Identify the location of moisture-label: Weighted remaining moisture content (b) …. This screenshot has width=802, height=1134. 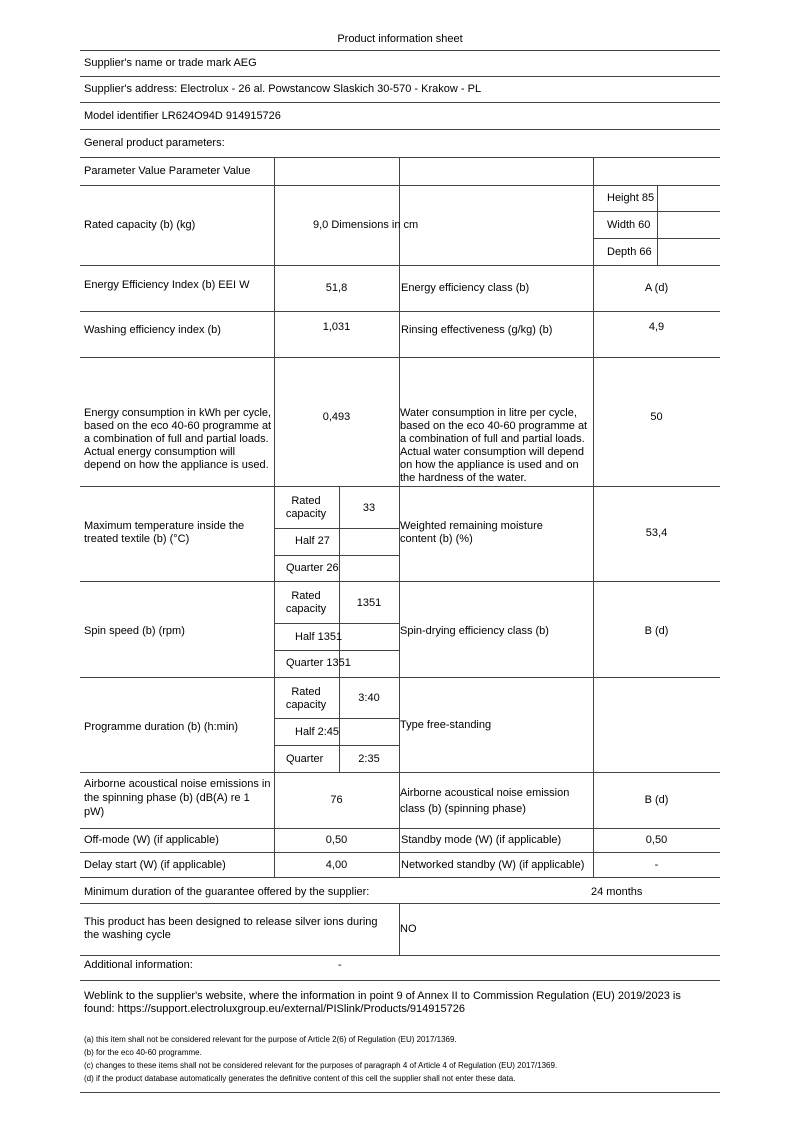
(471, 532).